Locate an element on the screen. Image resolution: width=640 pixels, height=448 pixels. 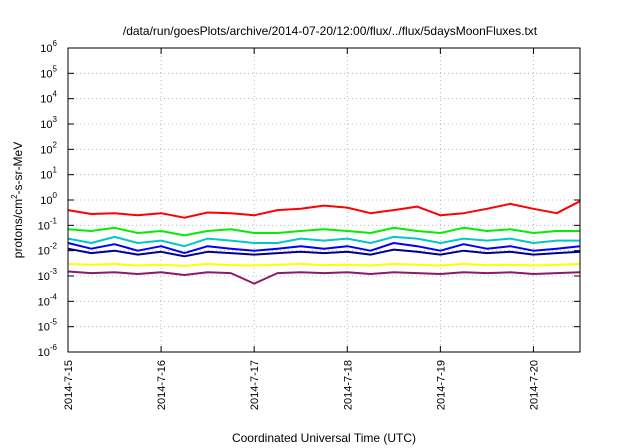
y-tick-label-exponent: 6 is located at coordinates (55, 43).